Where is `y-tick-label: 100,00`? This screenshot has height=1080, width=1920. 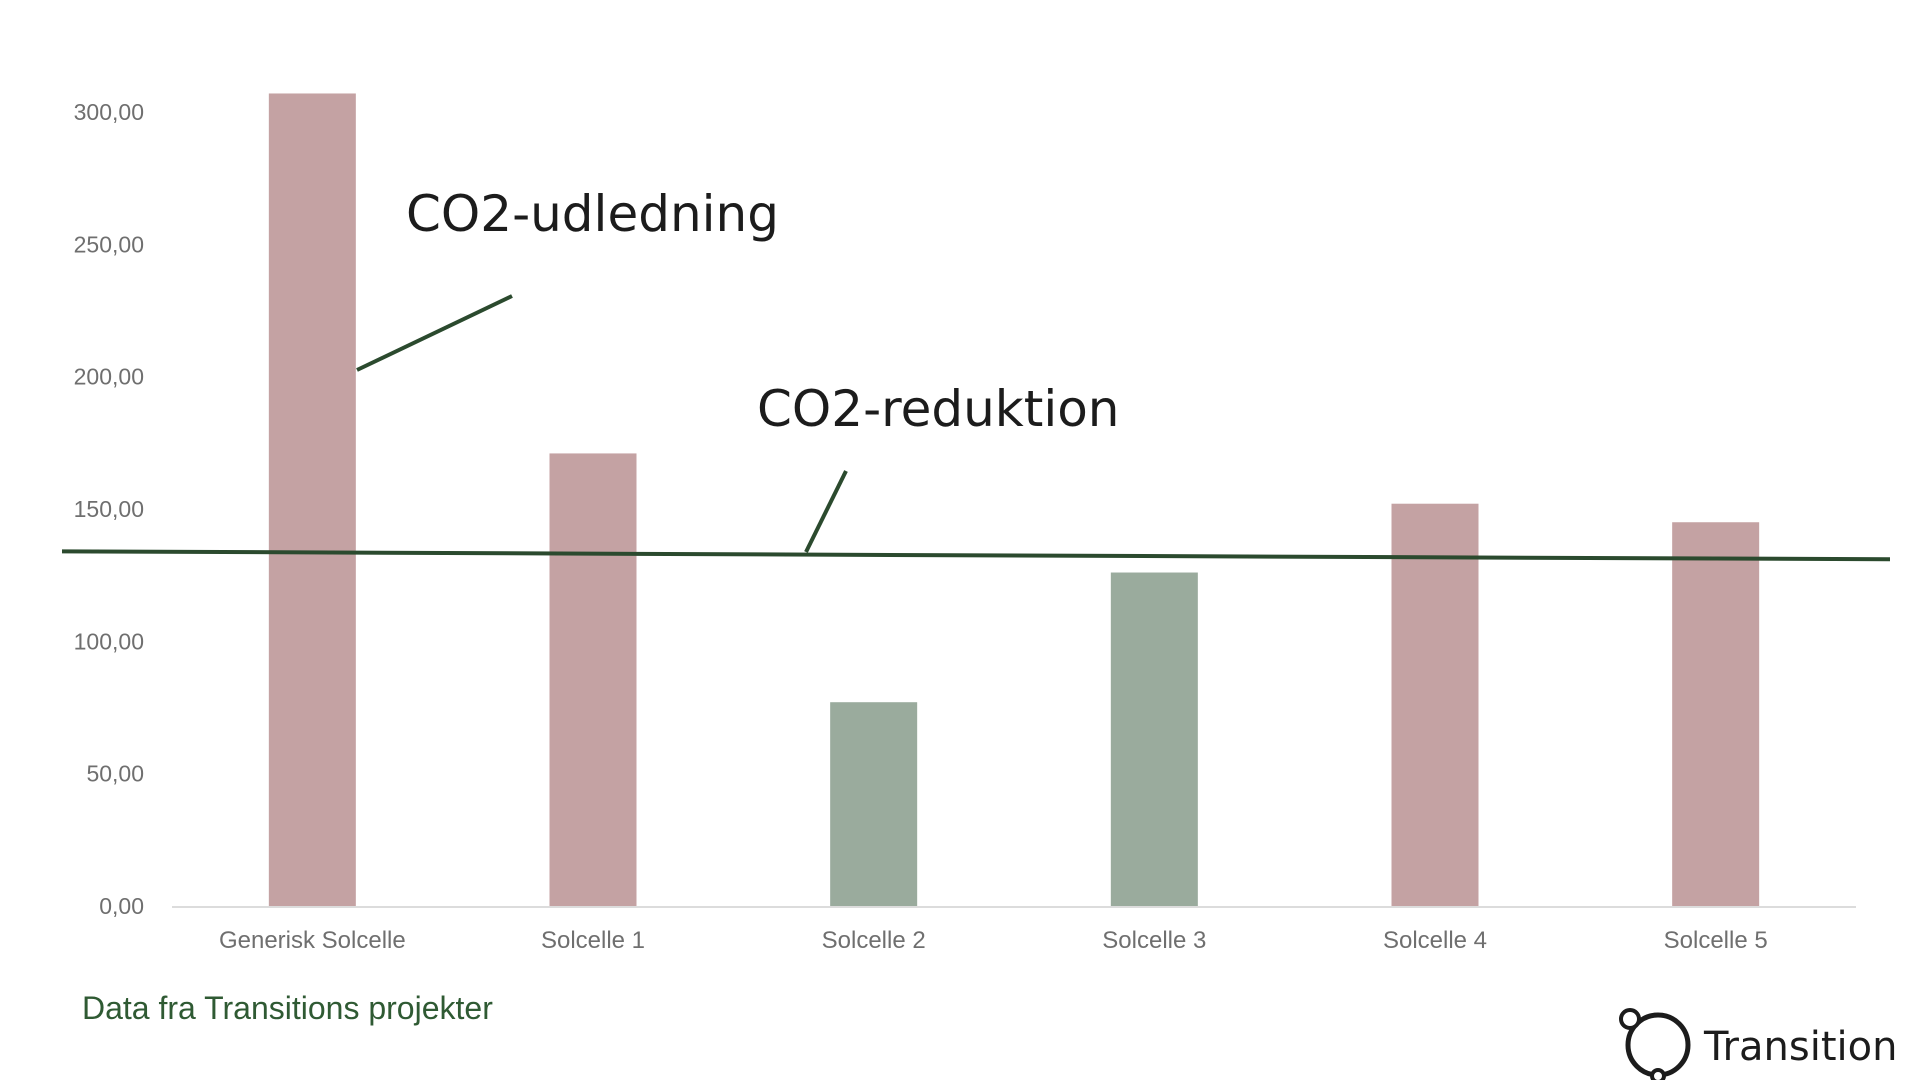
y-tick-label: 100,00 is located at coordinates (109, 641).